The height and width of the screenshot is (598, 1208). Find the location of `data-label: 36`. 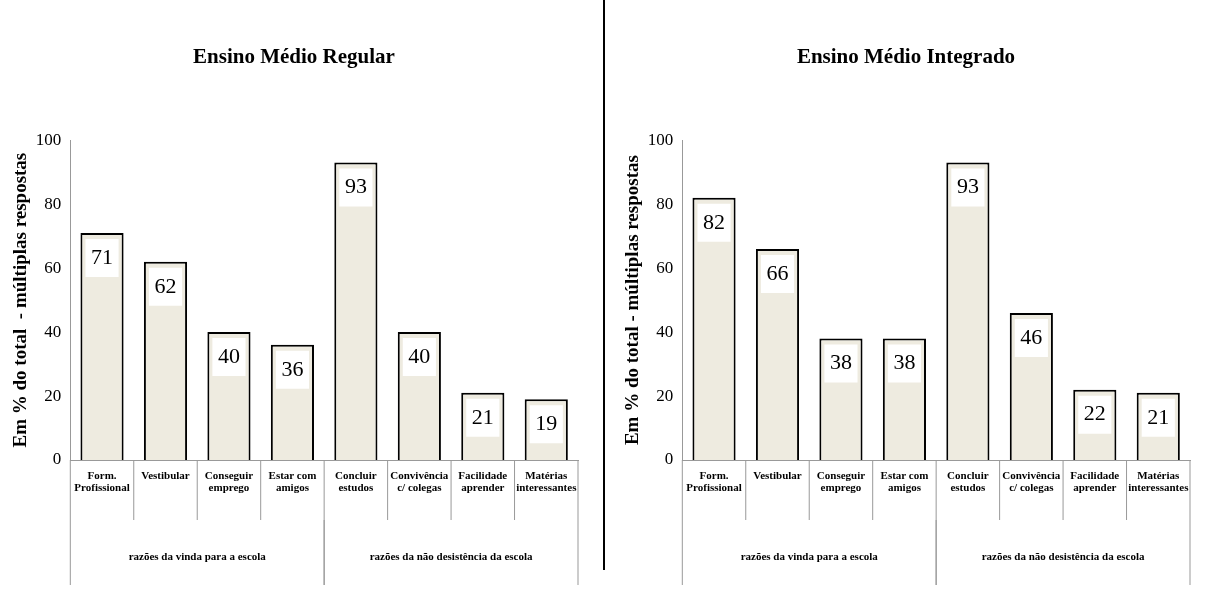

data-label: 36 is located at coordinates (292, 368).